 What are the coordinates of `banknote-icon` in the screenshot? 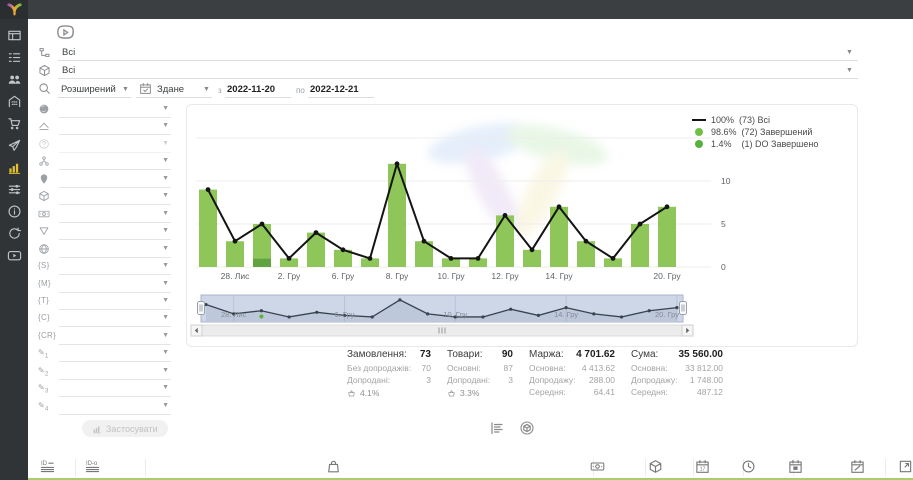 It's located at (44, 214).